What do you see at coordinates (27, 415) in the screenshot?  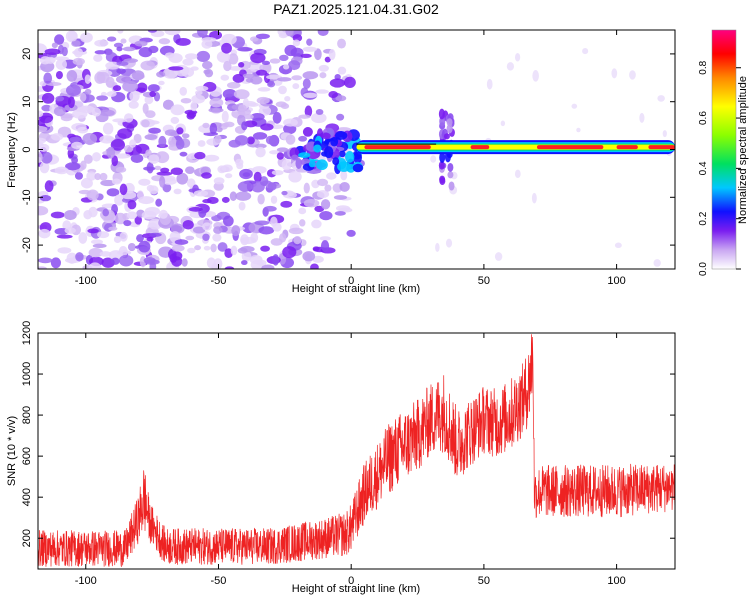 I see `y-tick-label: 800` at bounding box center [27, 415].